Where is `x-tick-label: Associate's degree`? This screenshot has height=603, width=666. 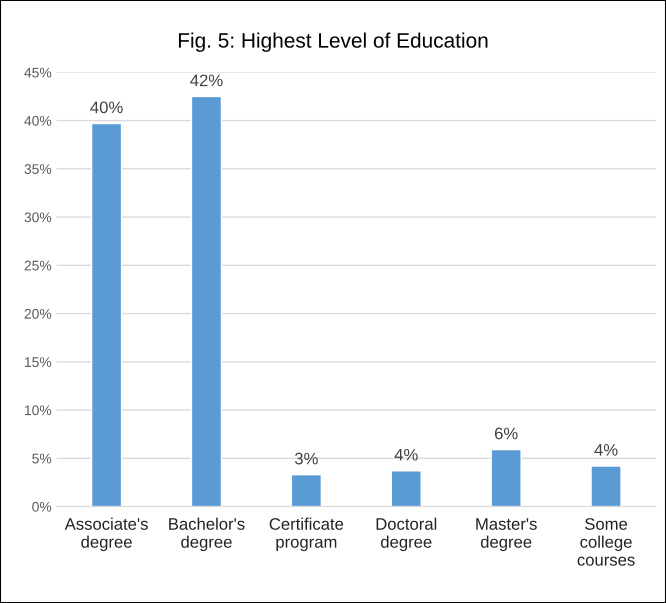 x-tick-label: Associate's degree is located at coordinates (106, 535).